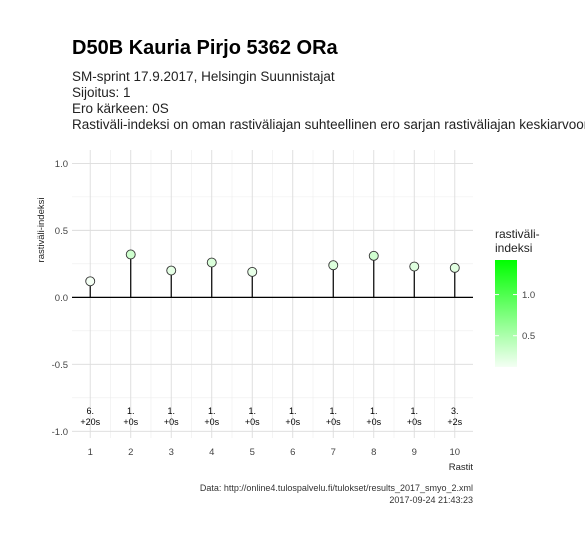  Describe the element at coordinates (414, 452) in the screenshot. I see `x-tick-label: 9` at that location.